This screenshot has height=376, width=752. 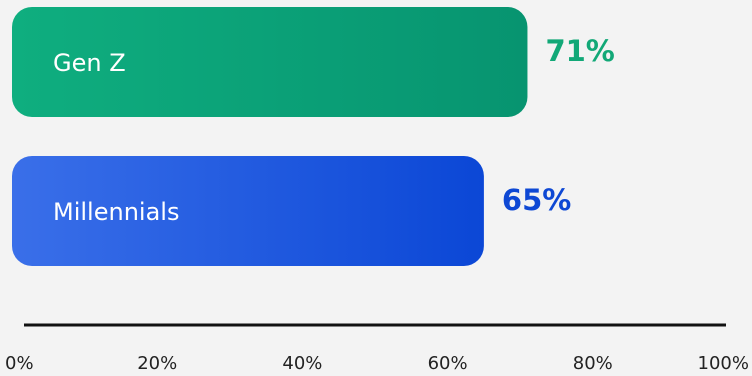 What do you see at coordinates (579, 51) in the screenshot?
I see `bar-value-gen-z: 71%` at bounding box center [579, 51].